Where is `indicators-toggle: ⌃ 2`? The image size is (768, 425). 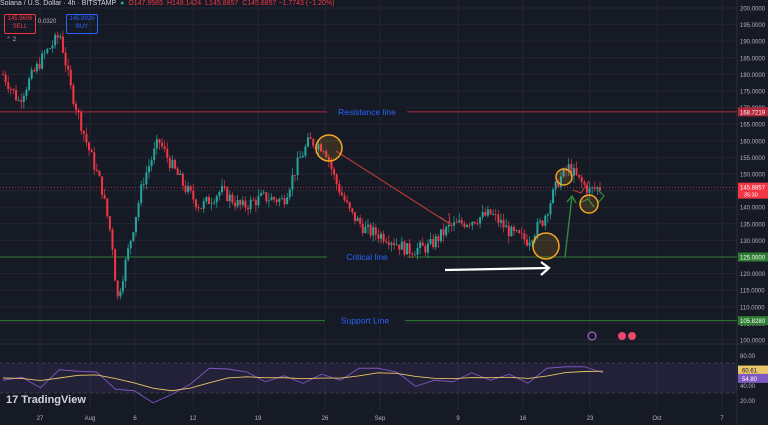
indicators-toggle: ⌃ 2 is located at coordinates (11, 39).